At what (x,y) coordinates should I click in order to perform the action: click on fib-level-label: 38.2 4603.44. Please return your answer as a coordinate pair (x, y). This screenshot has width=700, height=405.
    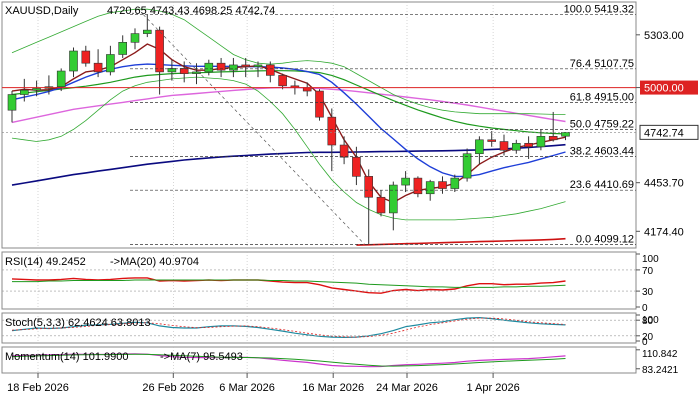
    Looking at the image, I should click on (602, 152).